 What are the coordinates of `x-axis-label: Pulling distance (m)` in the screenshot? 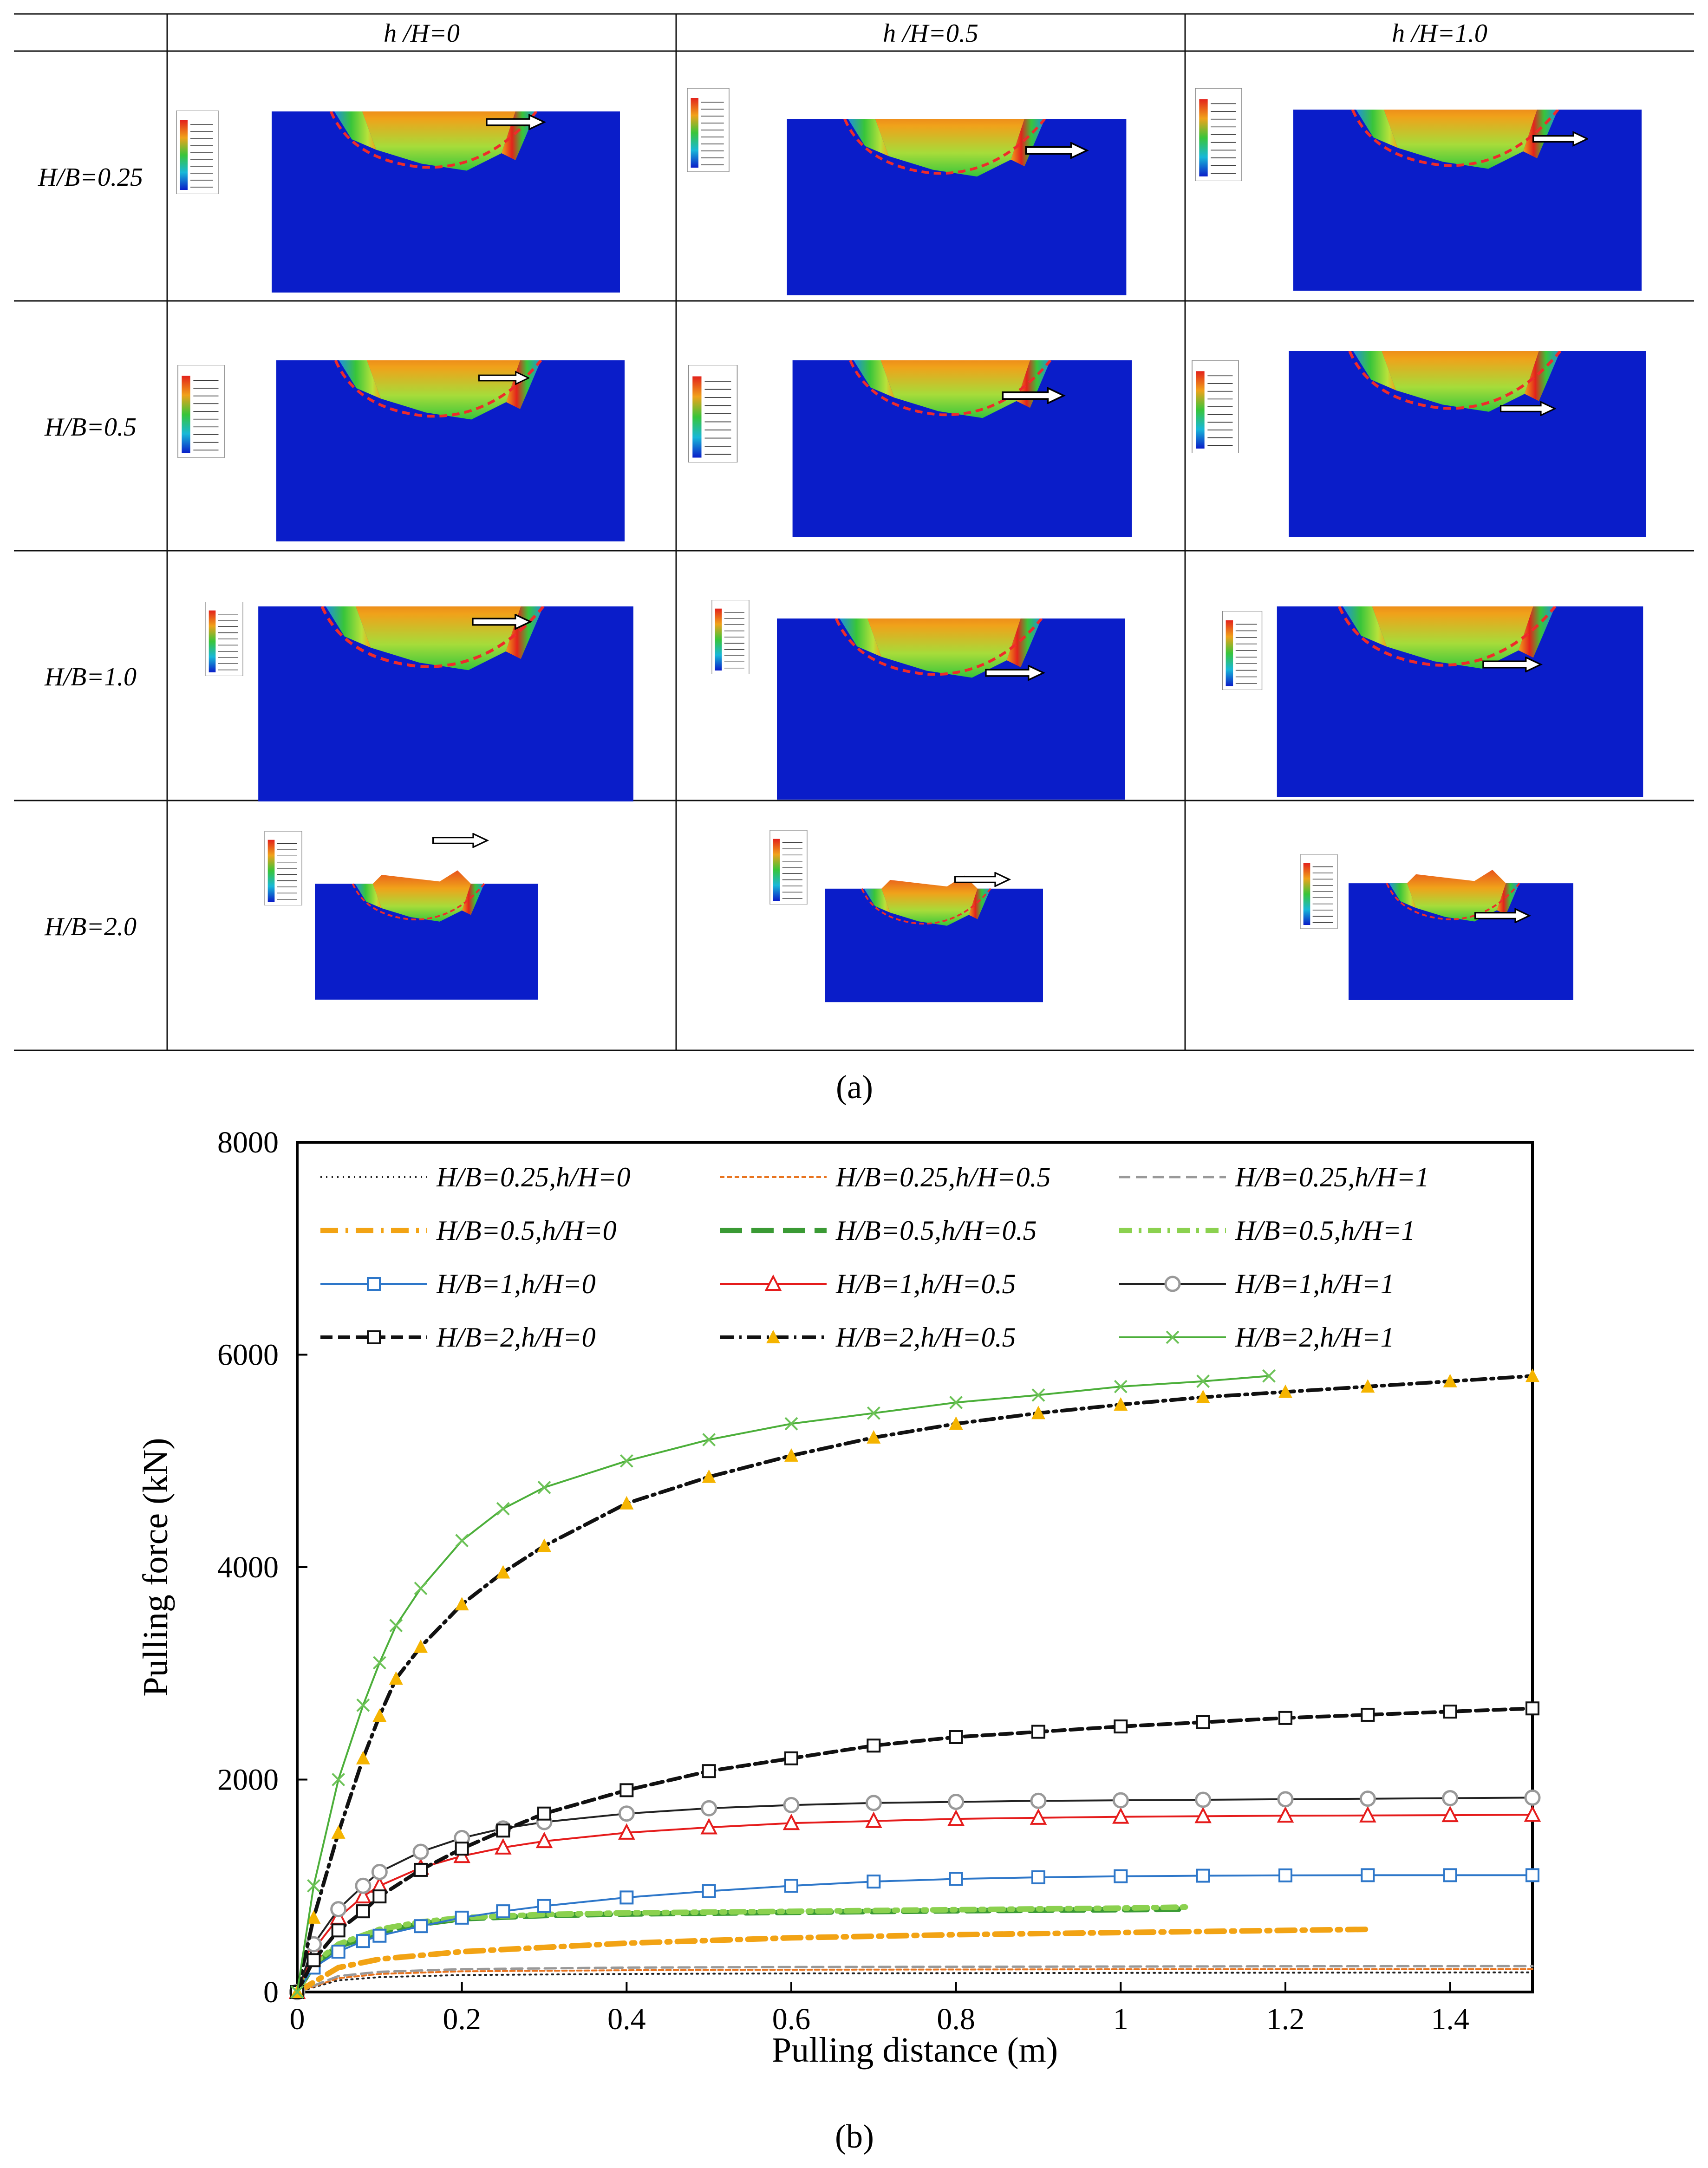 It's located at (915, 2050).